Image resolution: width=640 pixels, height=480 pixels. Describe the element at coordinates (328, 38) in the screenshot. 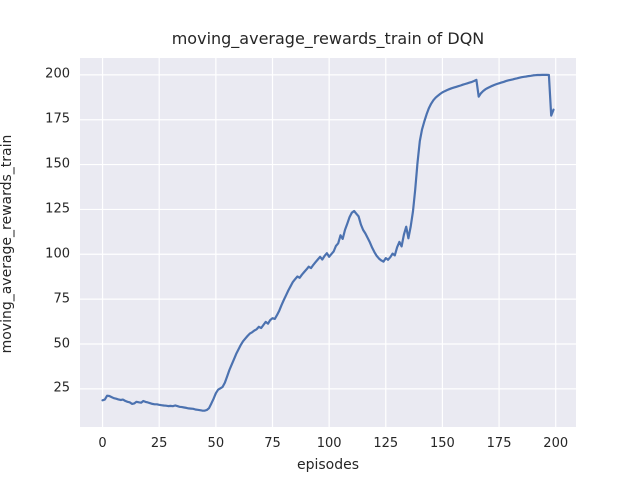

I see `chart-title: moving_average_rewards_train of DQN` at that location.